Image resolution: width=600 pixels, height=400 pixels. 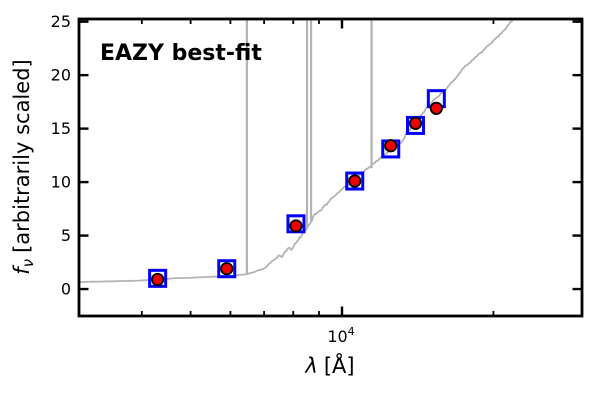 I want to click on emission-lines-layer, so click(x=309, y=147).